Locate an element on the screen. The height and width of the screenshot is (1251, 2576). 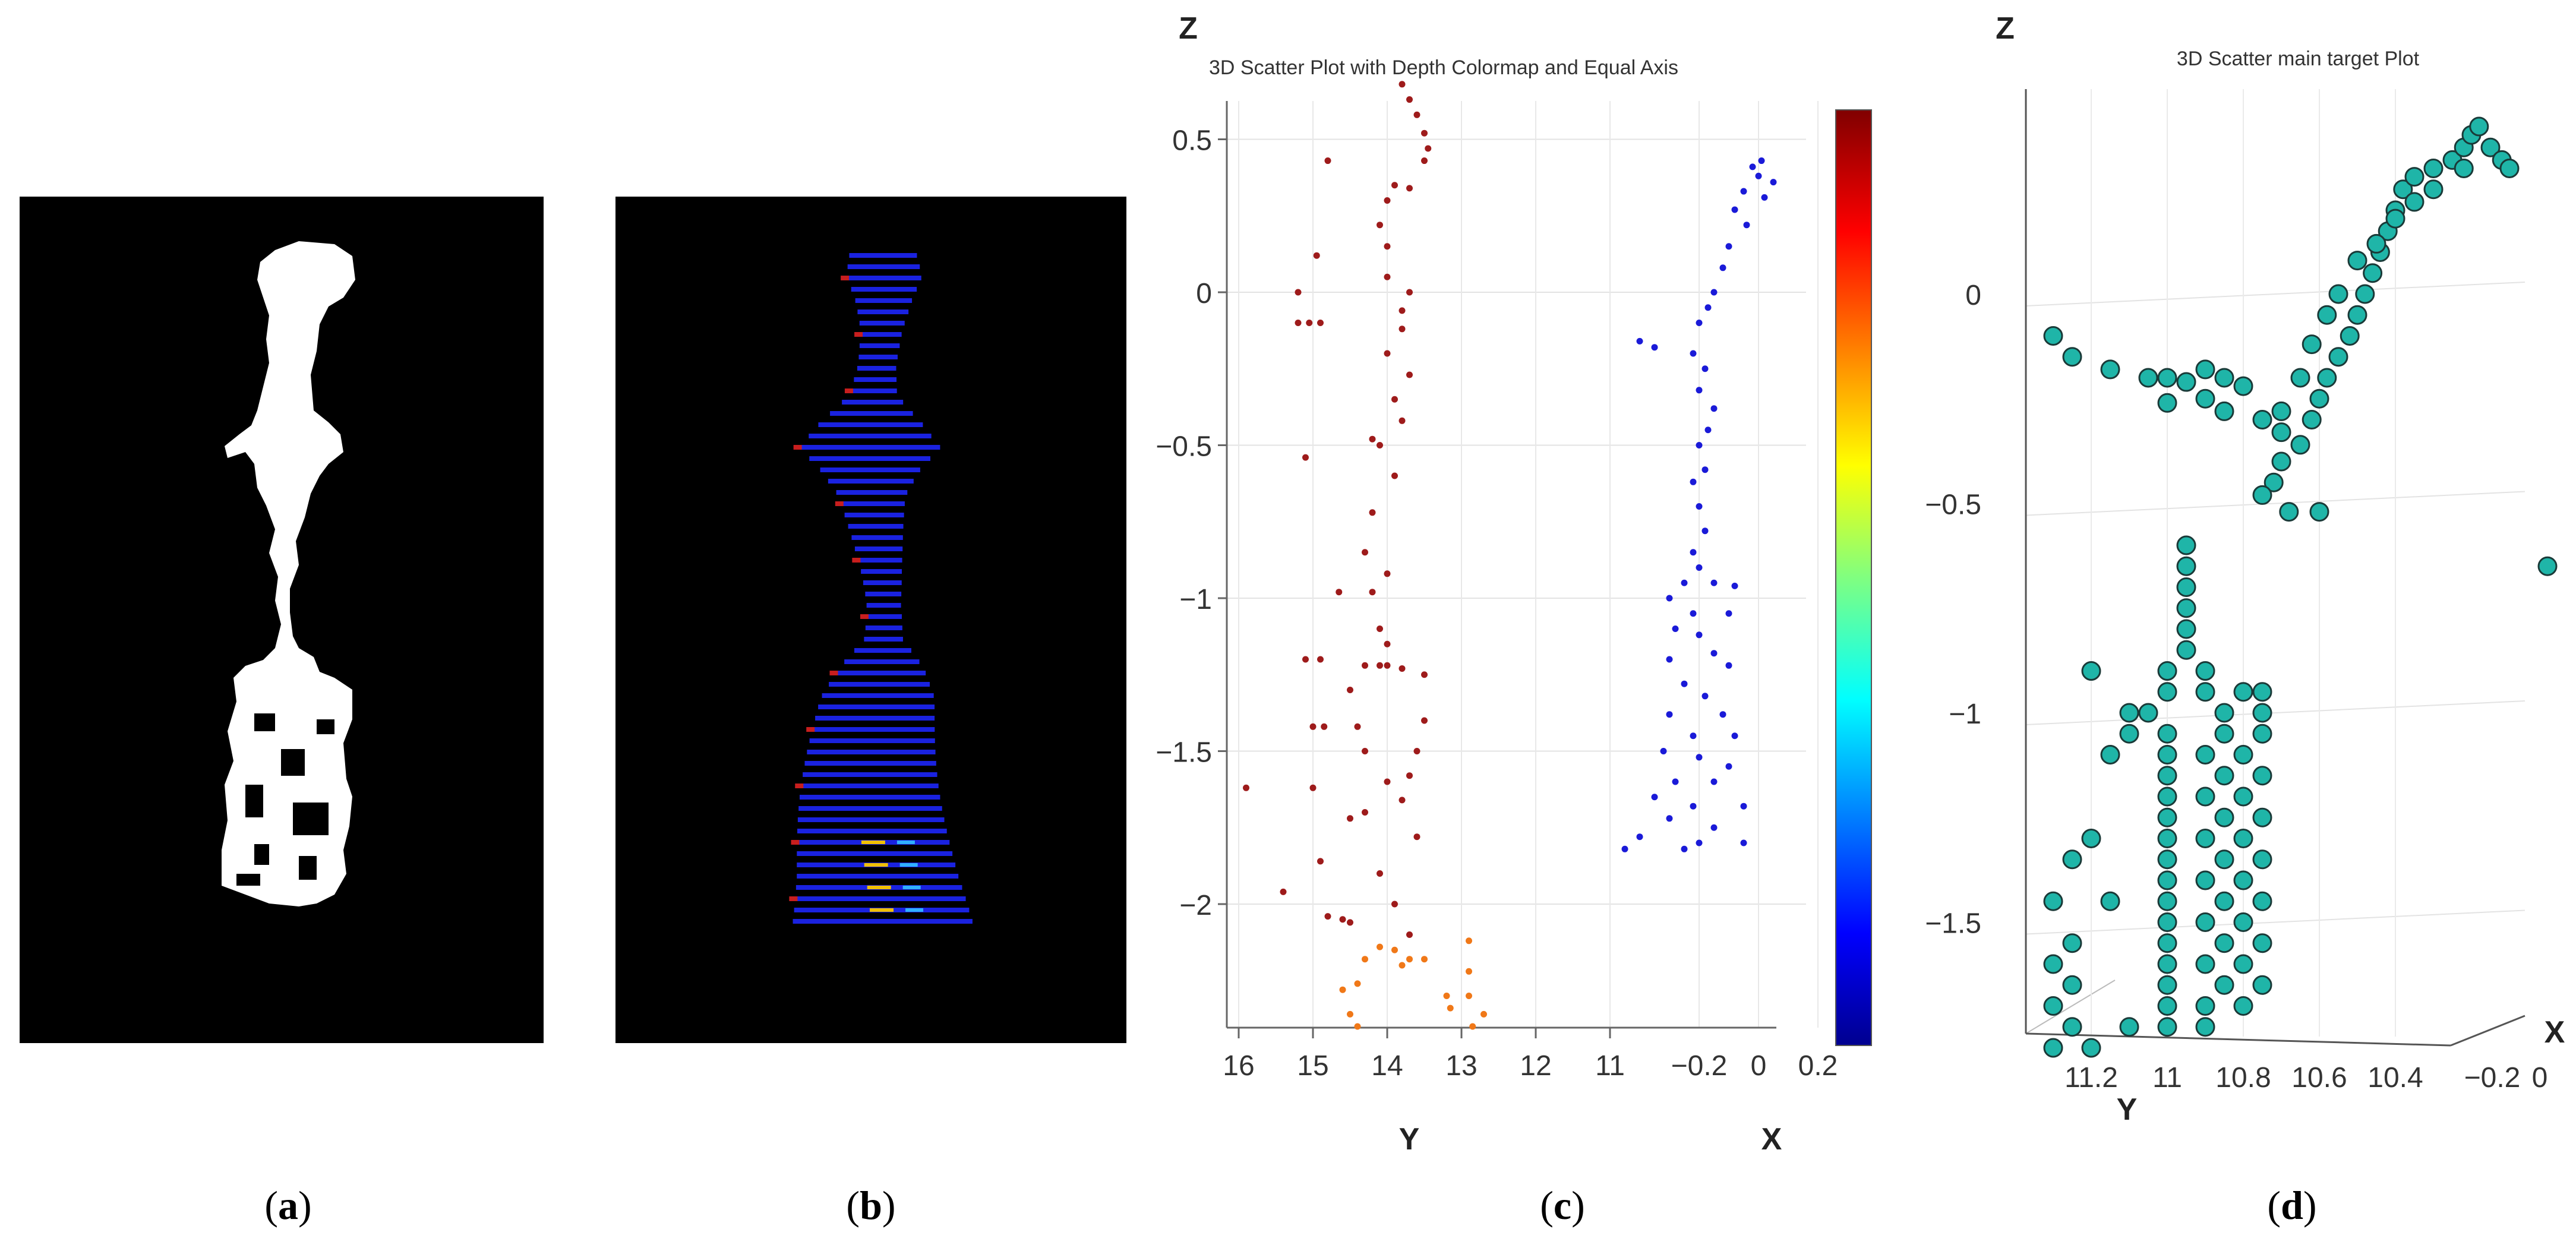
c-y-tick-label: 13 is located at coordinates (1461, 1066).